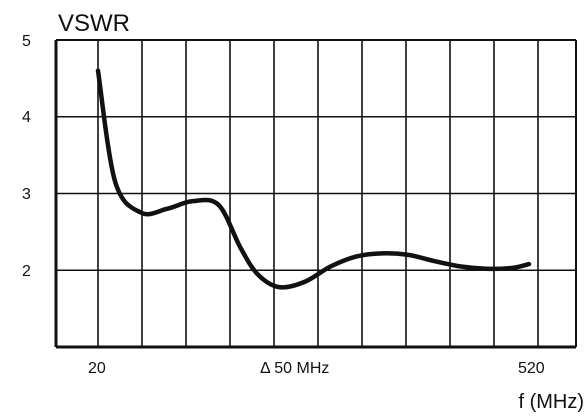  Describe the element at coordinates (26, 194) in the screenshot. I see `y-tick-label-3: 3` at that location.